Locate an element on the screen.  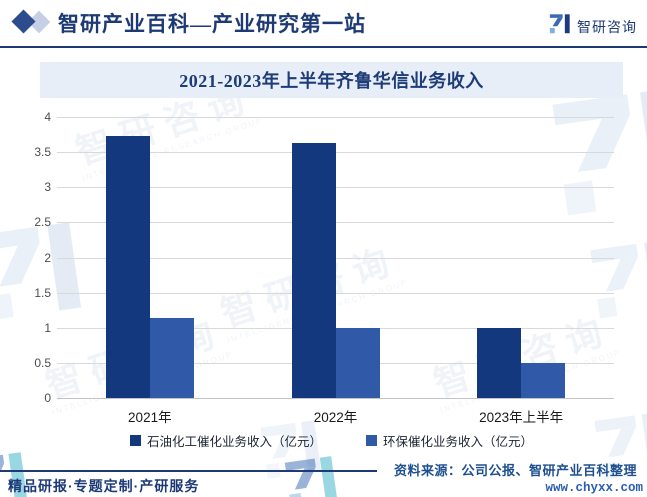
bar-2021年-series1 is located at coordinates (171, 357).